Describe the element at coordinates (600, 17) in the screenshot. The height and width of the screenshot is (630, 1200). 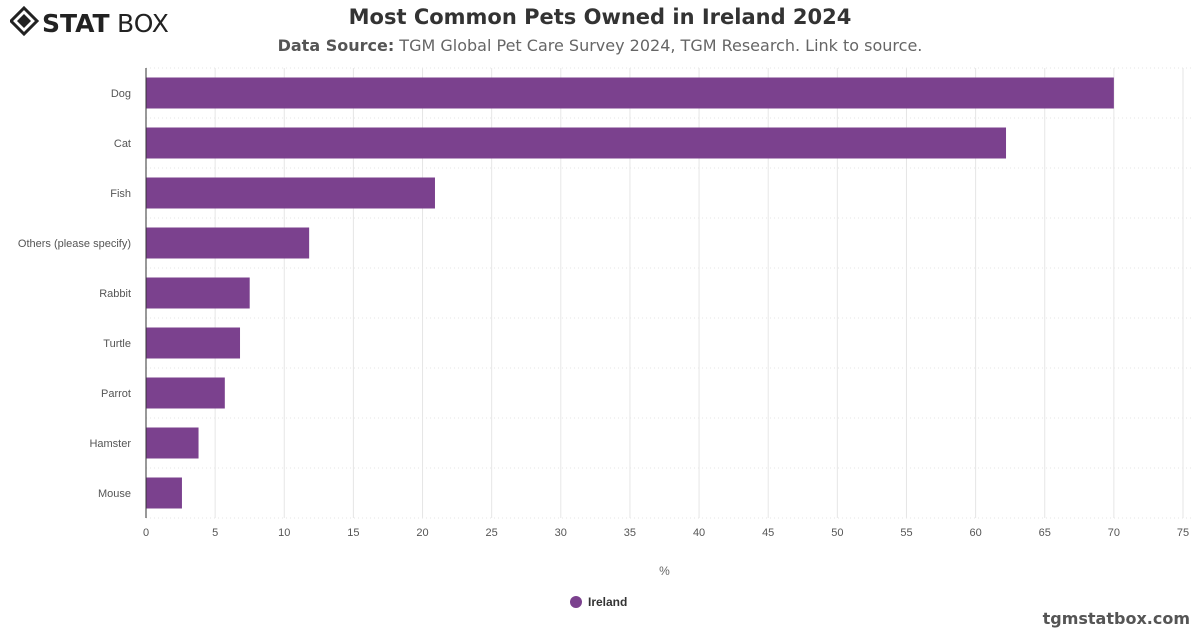
I see `chart-title: Most Common Pets Owned in Ireland 2024` at that location.